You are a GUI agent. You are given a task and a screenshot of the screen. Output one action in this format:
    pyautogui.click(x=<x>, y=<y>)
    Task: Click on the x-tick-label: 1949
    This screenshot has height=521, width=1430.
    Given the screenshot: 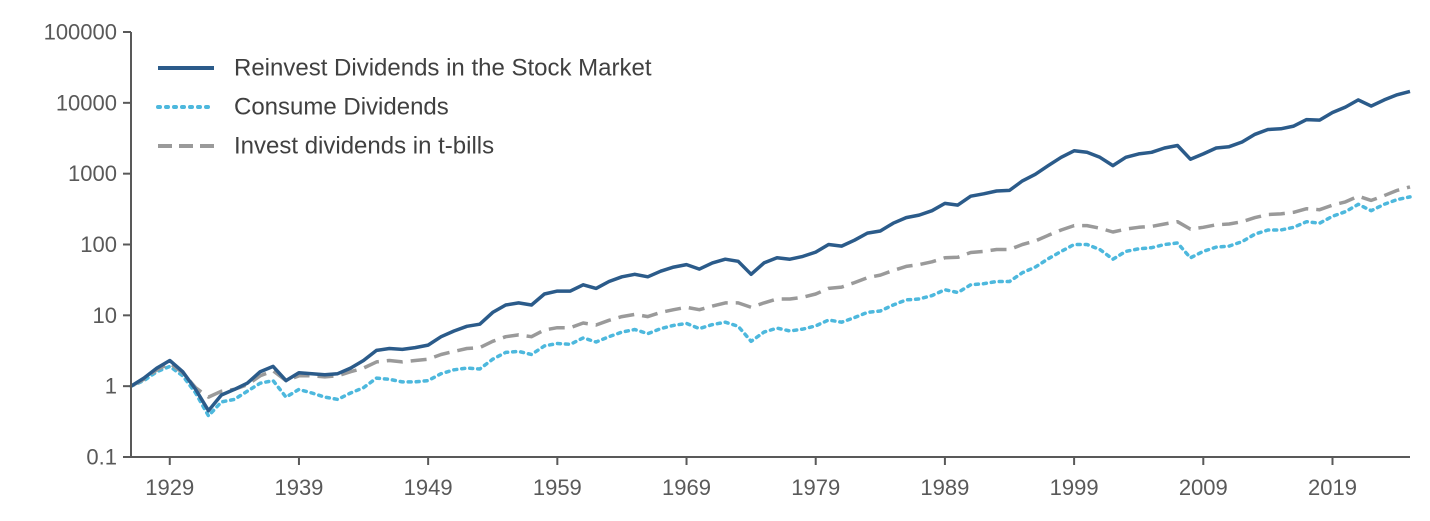 What is the action you would take?
    pyautogui.click(x=428, y=487)
    